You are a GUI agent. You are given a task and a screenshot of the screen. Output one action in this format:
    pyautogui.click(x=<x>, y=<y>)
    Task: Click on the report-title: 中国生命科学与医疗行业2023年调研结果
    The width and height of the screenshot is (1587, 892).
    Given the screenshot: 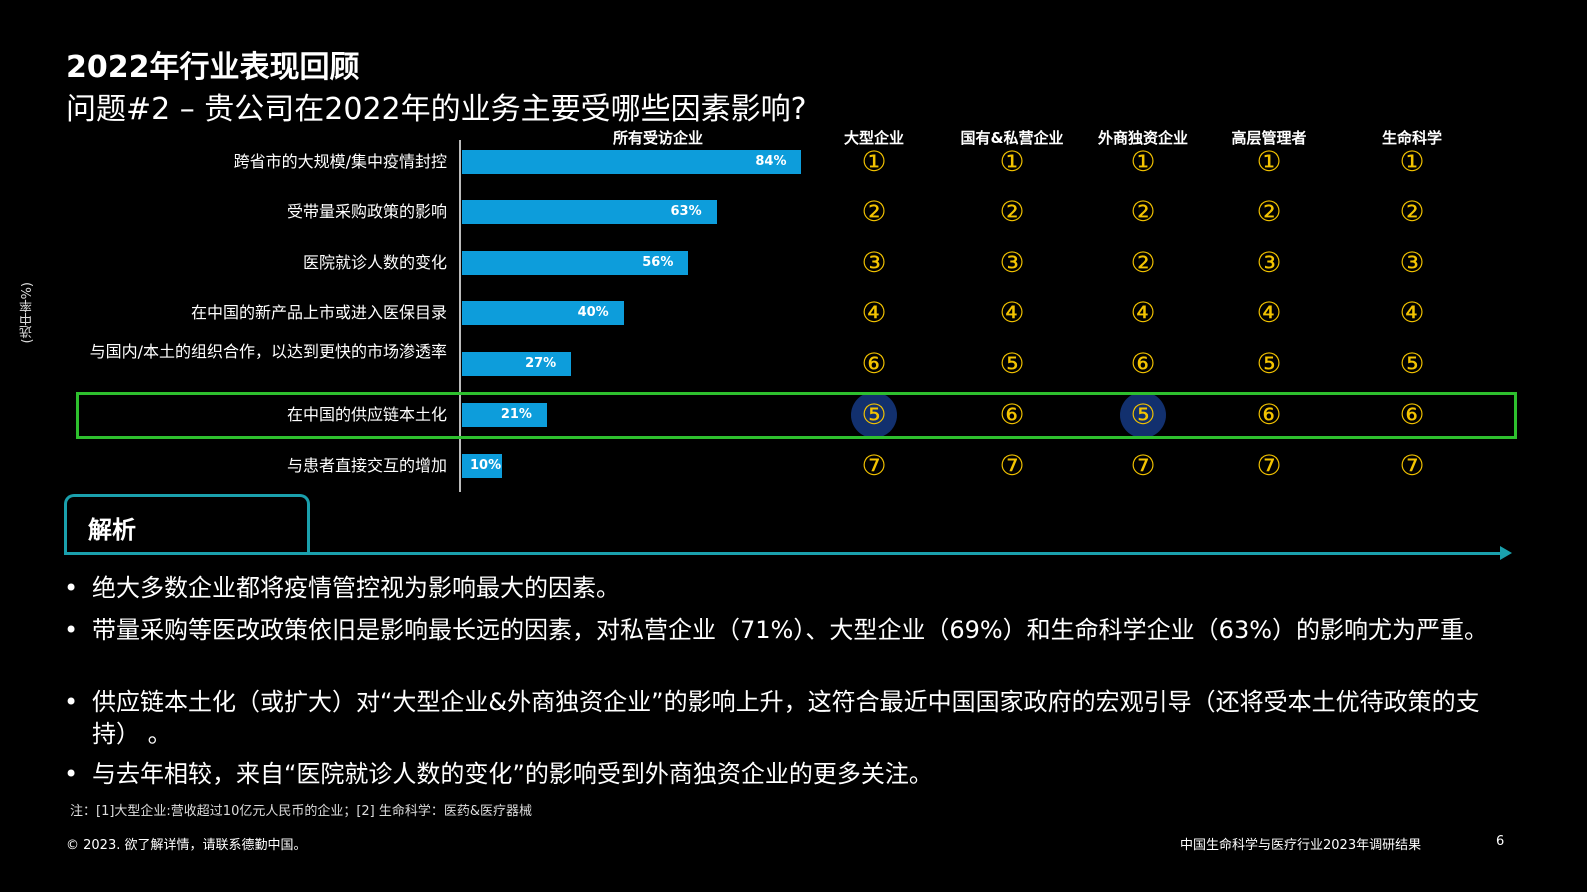 What is the action you would take?
    pyautogui.click(x=1301, y=845)
    